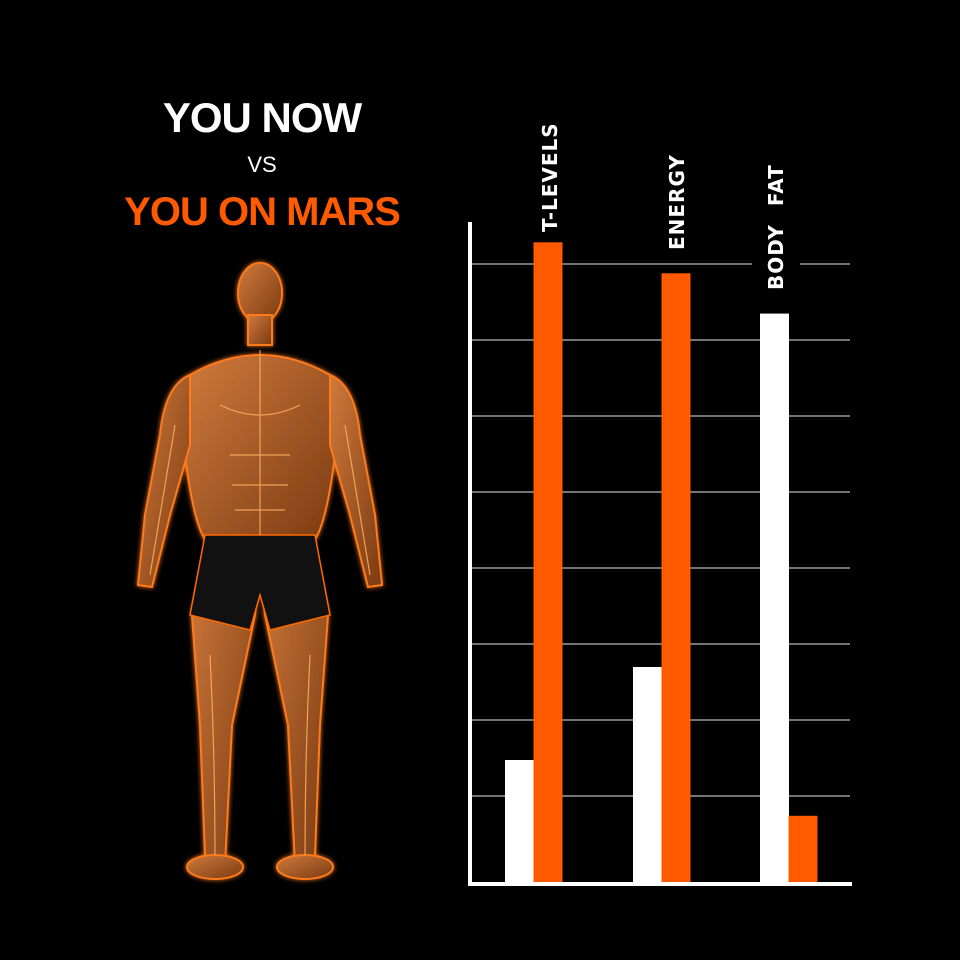 The height and width of the screenshot is (960, 960). What do you see at coordinates (262, 164) in the screenshot?
I see `title-vs: VS` at bounding box center [262, 164].